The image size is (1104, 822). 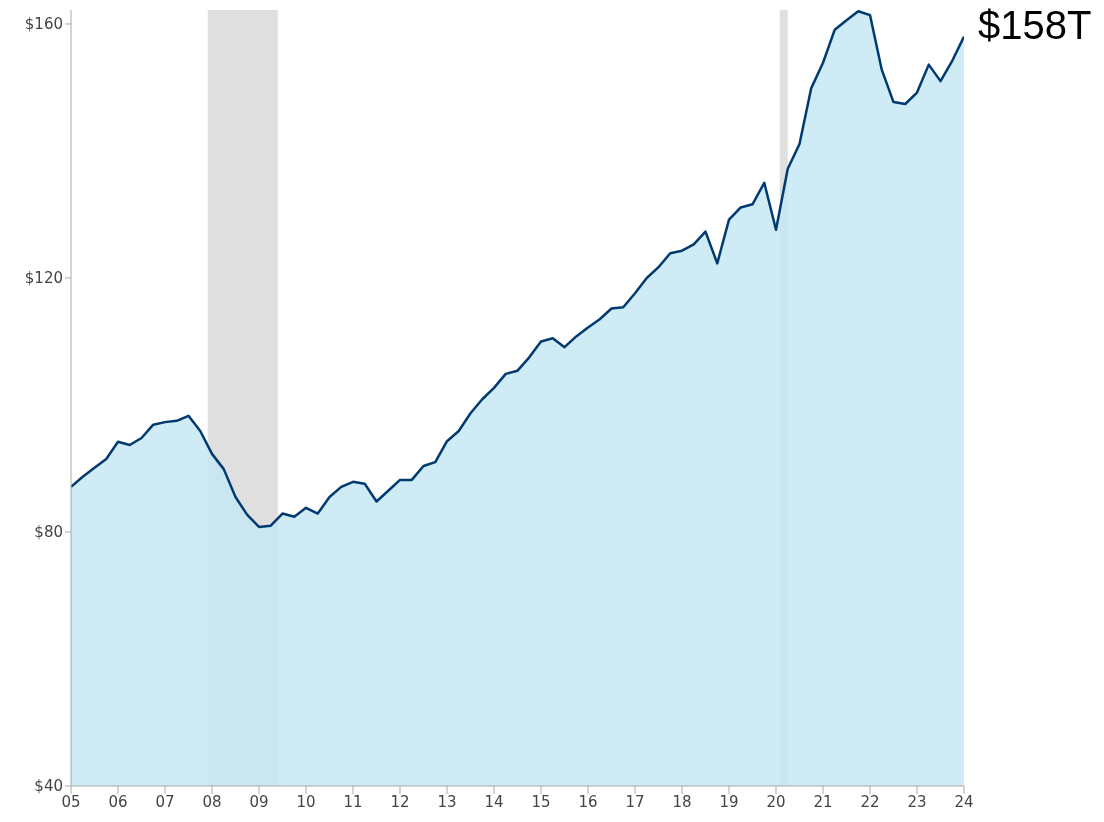 I want to click on x-tick-label: 05, so click(x=71, y=801).